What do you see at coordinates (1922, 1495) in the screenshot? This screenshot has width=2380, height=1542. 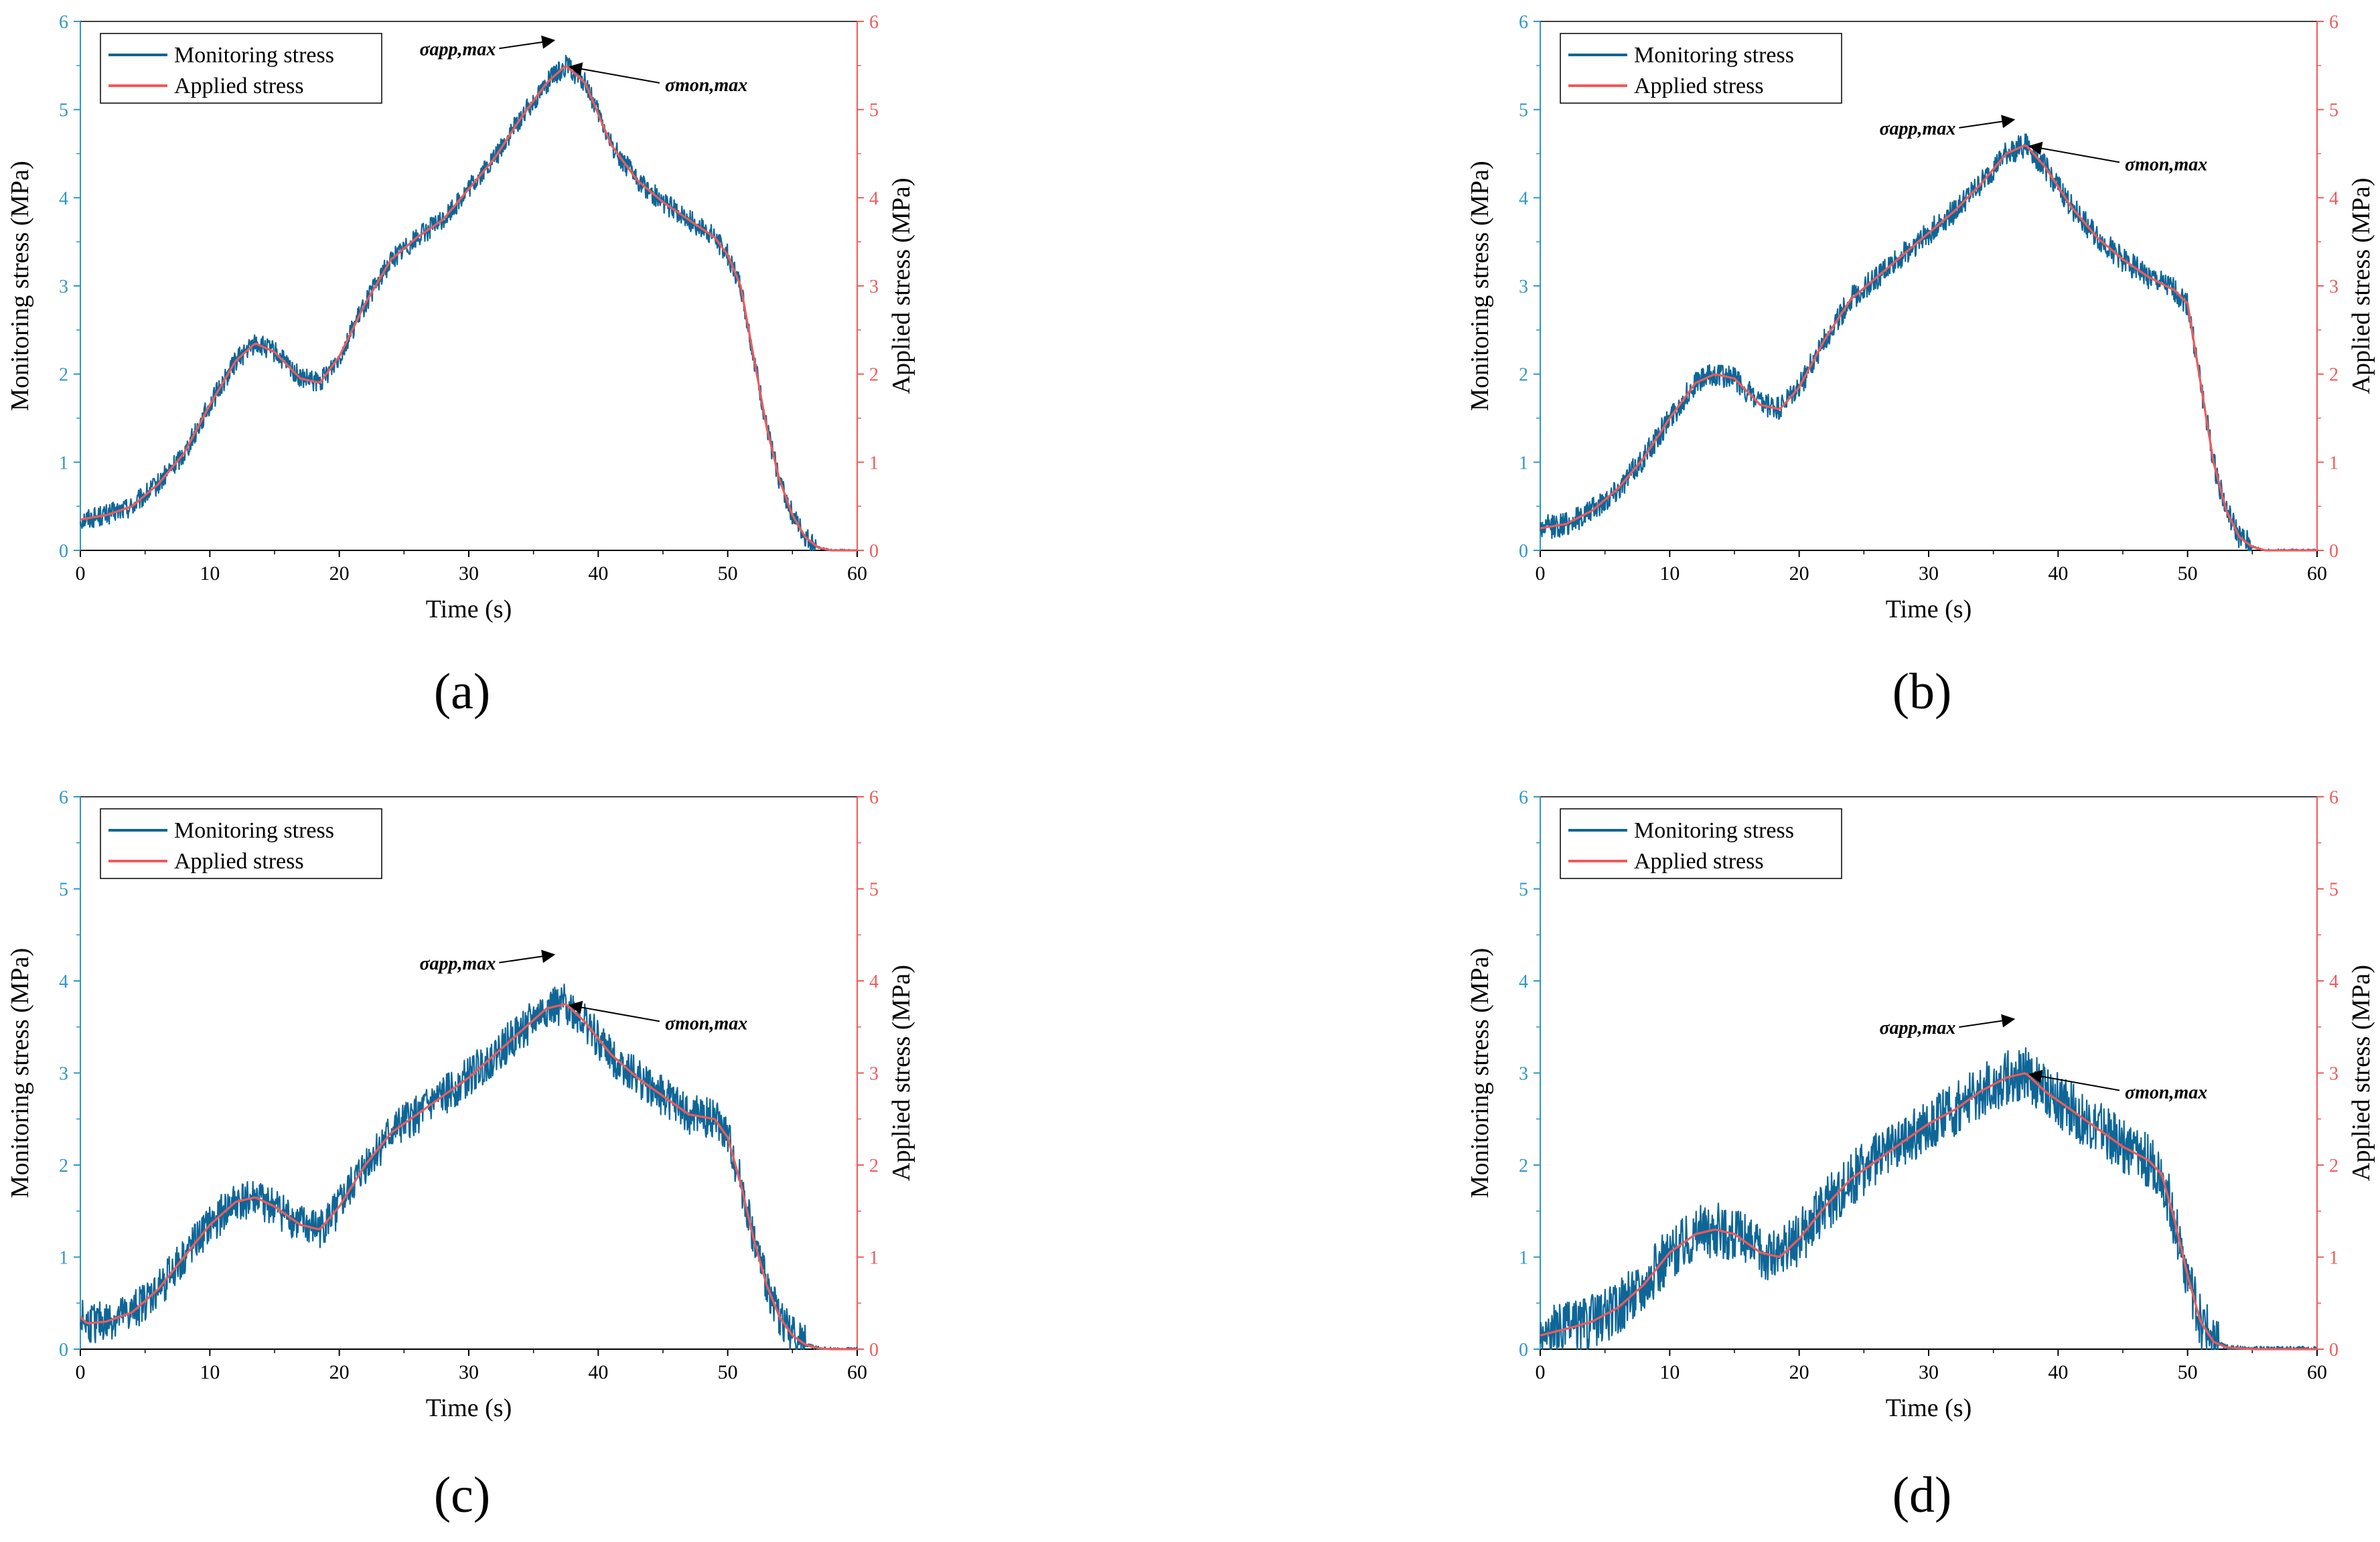 I see `caption-d: (d)` at bounding box center [1922, 1495].